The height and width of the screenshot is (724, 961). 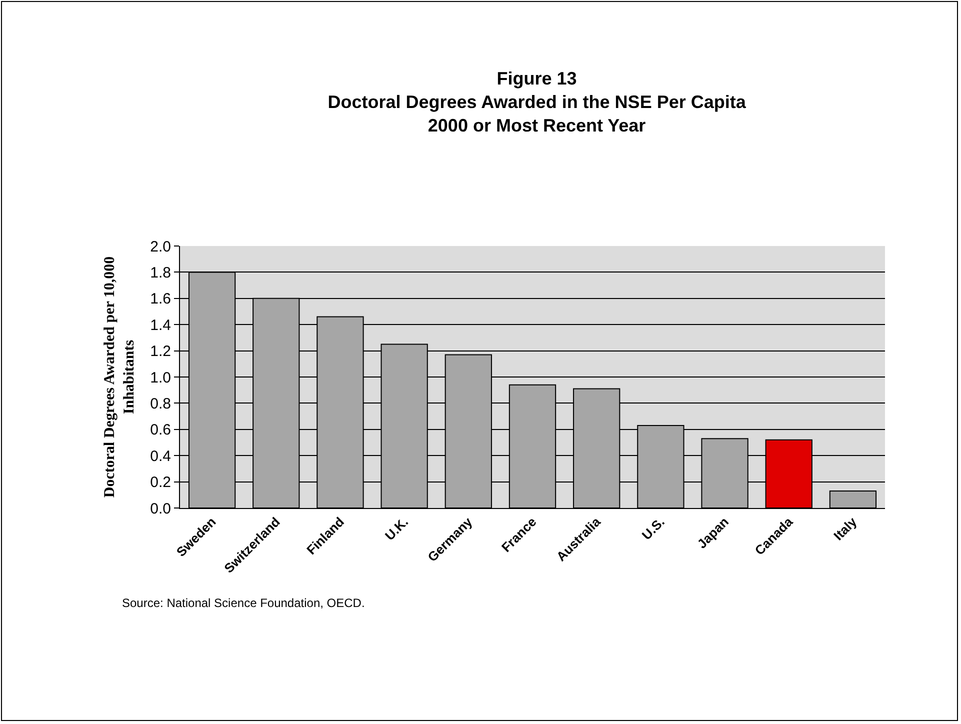 What do you see at coordinates (653, 528) in the screenshot?
I see `x-tick-label: U.S.` at bounding box center [653, 528].